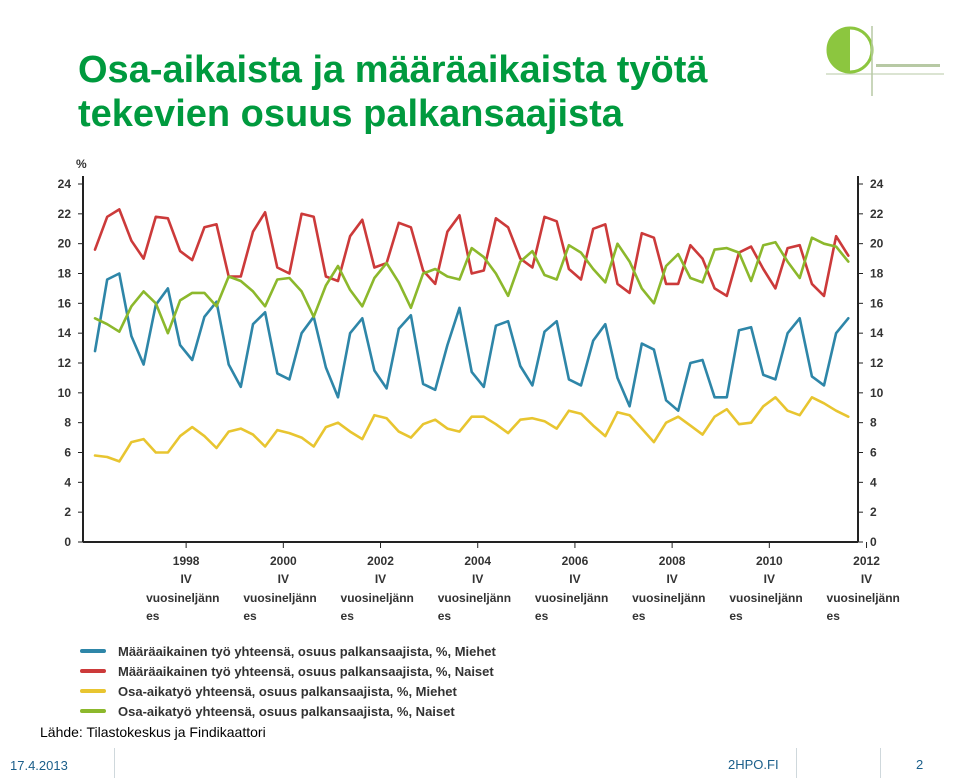 The width and height of the screenshot is (960, 780). What do you see at coordinates (67, 542) in the screenshot?
I see `y-tick-label-left: 0` at bounding box center [67, 542].